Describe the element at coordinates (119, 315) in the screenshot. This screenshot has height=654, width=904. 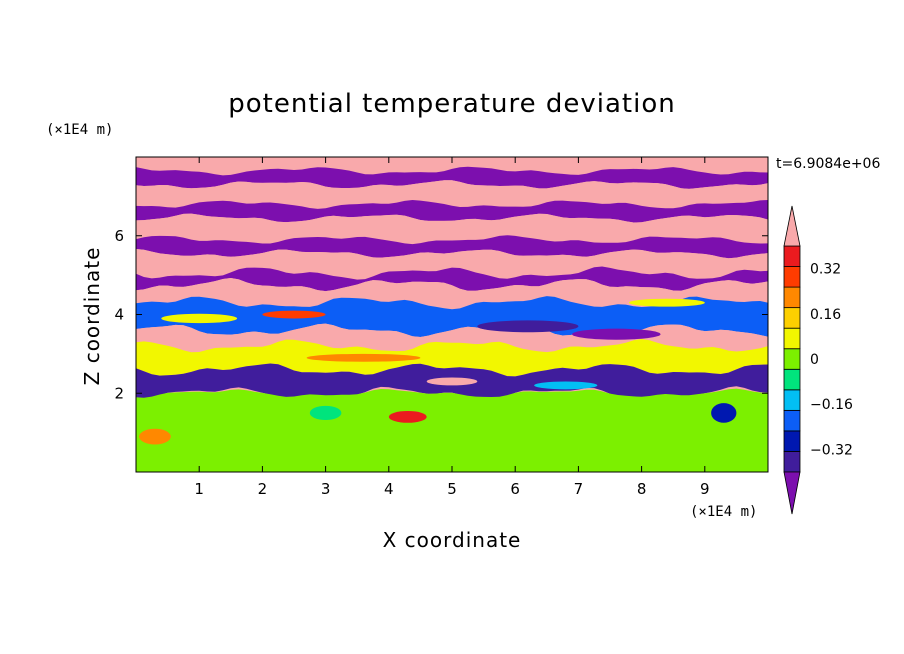
I see `y-tick-label: 4` at that location.